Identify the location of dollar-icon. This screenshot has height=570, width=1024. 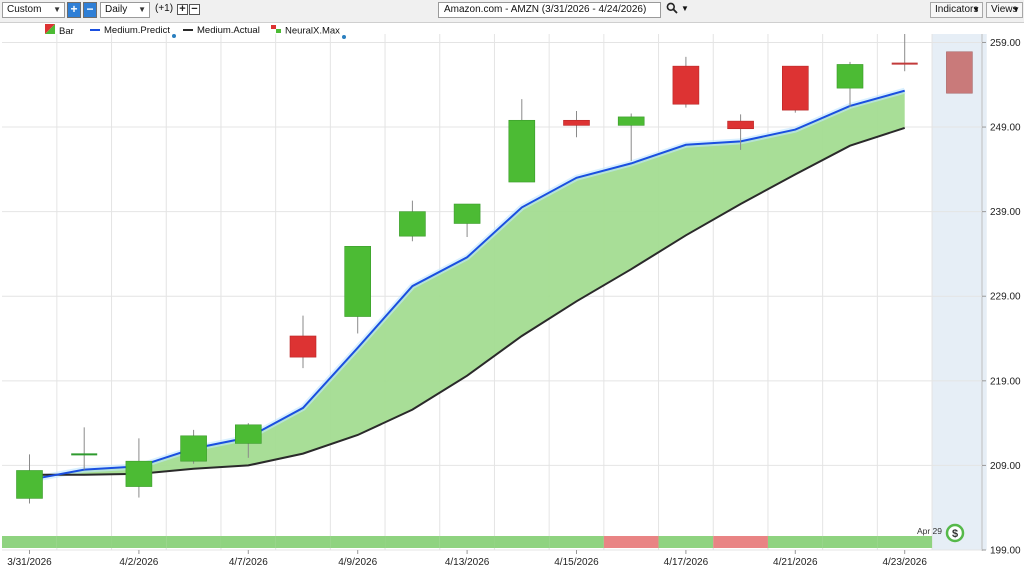
(955, 533).